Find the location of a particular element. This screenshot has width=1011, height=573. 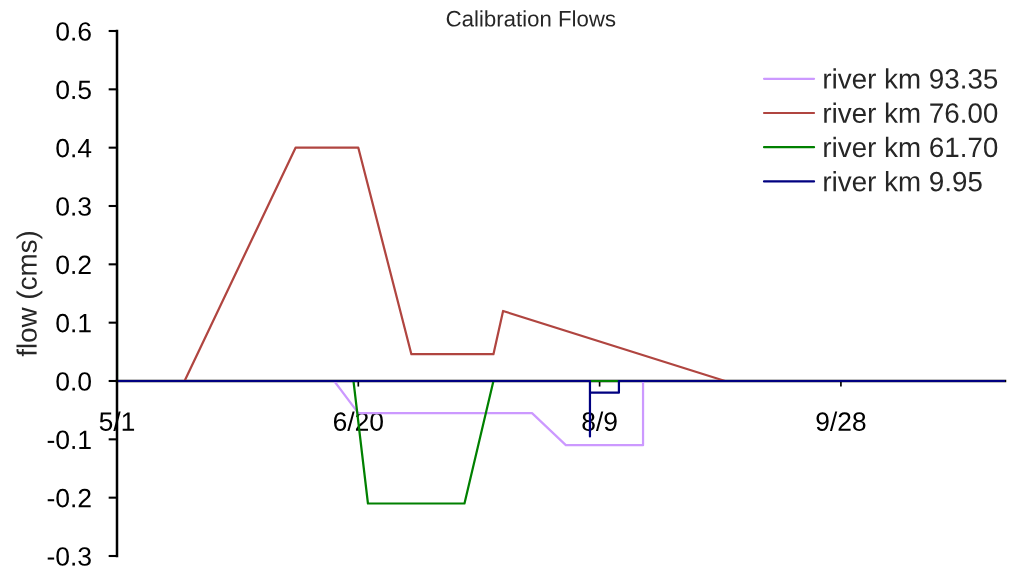

y-tick-label: -0.3 is located at coordinates (69, 556).